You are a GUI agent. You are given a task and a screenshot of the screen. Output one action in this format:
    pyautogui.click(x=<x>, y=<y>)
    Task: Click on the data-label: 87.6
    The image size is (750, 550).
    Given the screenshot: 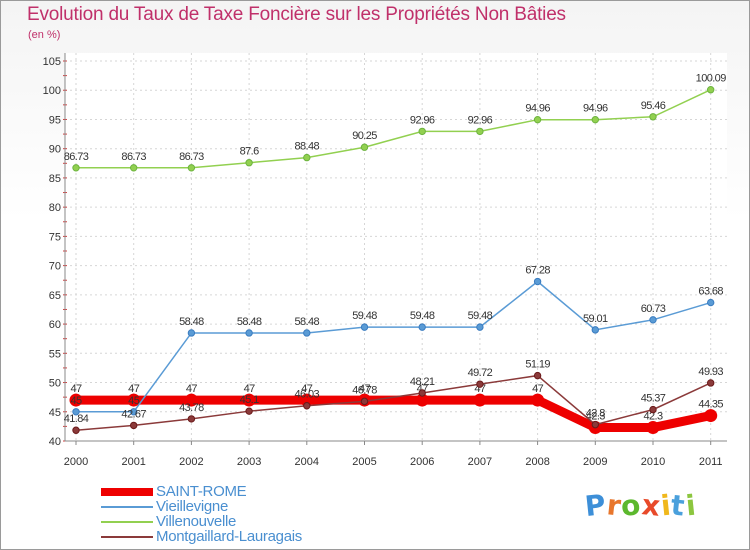 What is the action you would take?
    pyautogui.click(x=249, y=152)
    